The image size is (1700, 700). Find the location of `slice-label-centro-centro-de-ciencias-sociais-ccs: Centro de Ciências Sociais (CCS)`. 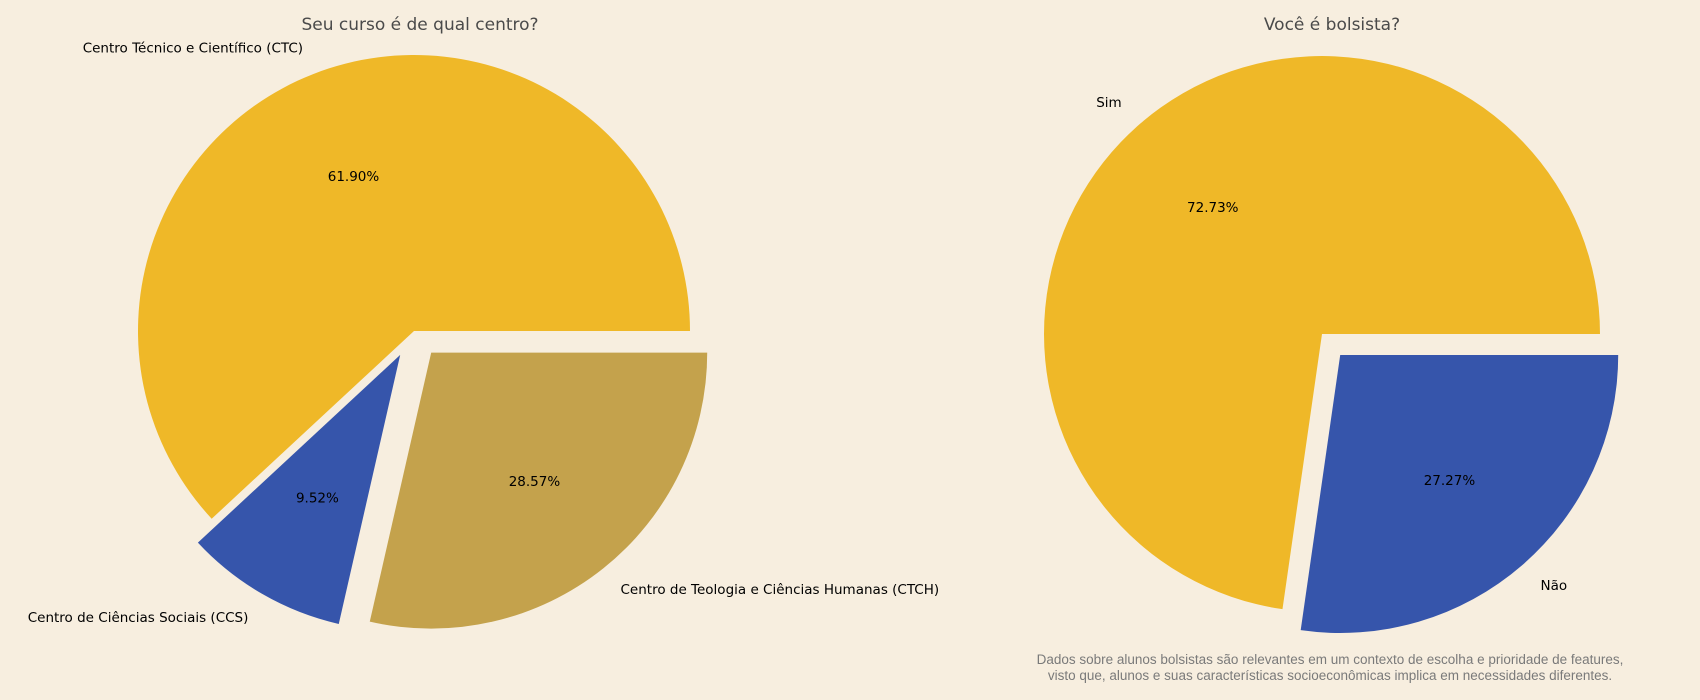

slice-label-centro-centro-de-ciencias-sociais-ccs: Centro de Ciências Sociais (CCS) is located at coordinates (138, 618).